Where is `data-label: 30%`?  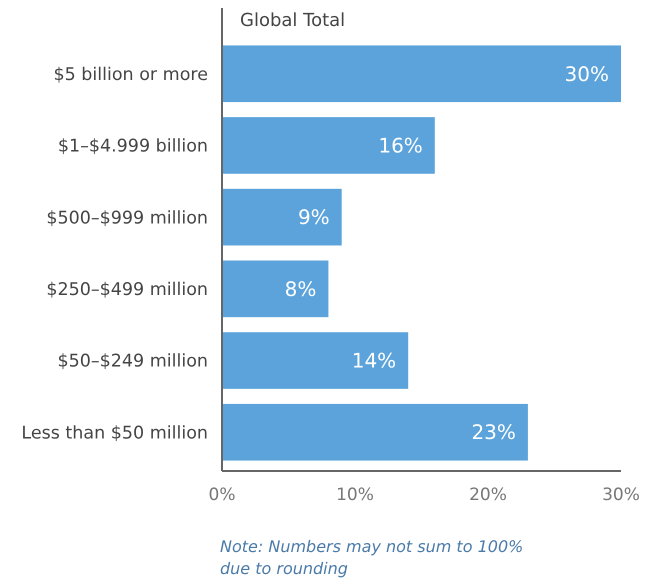 data-label: 30% is located at coordinates (586, 74).